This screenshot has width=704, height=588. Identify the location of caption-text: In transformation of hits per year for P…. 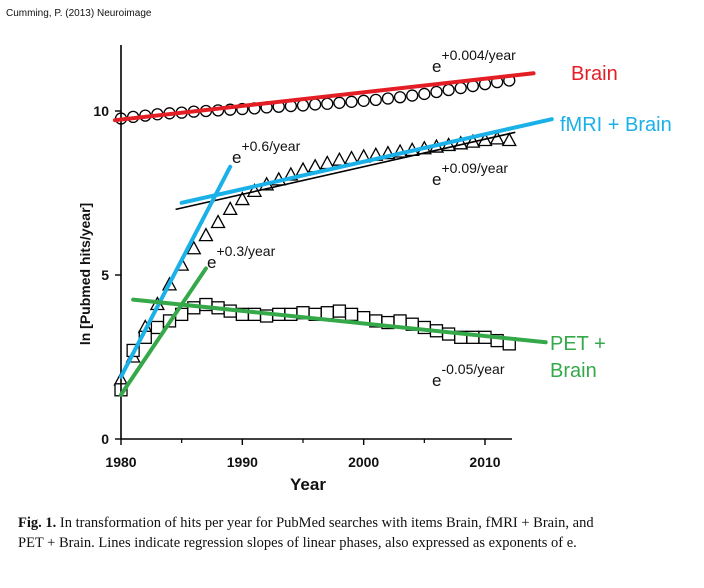
(306, 533).